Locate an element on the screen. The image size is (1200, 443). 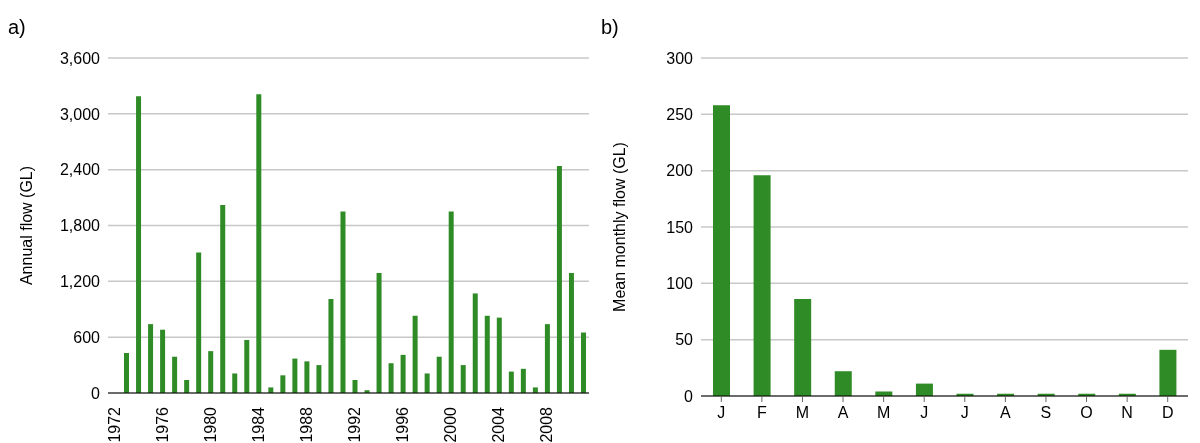
y-tick-label: 300 is located at coordinates (680, 58).